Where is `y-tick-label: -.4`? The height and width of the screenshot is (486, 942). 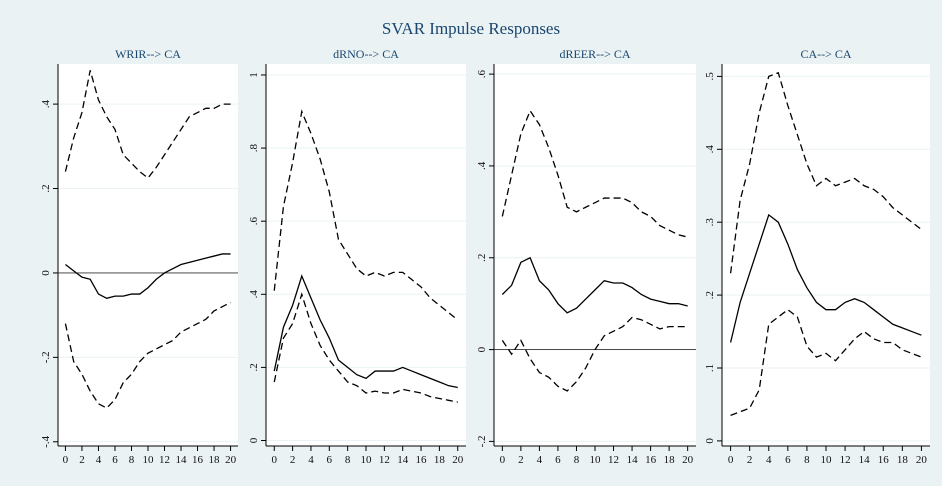 y-tick-label: -.4 is located at coordinates (46, 441).